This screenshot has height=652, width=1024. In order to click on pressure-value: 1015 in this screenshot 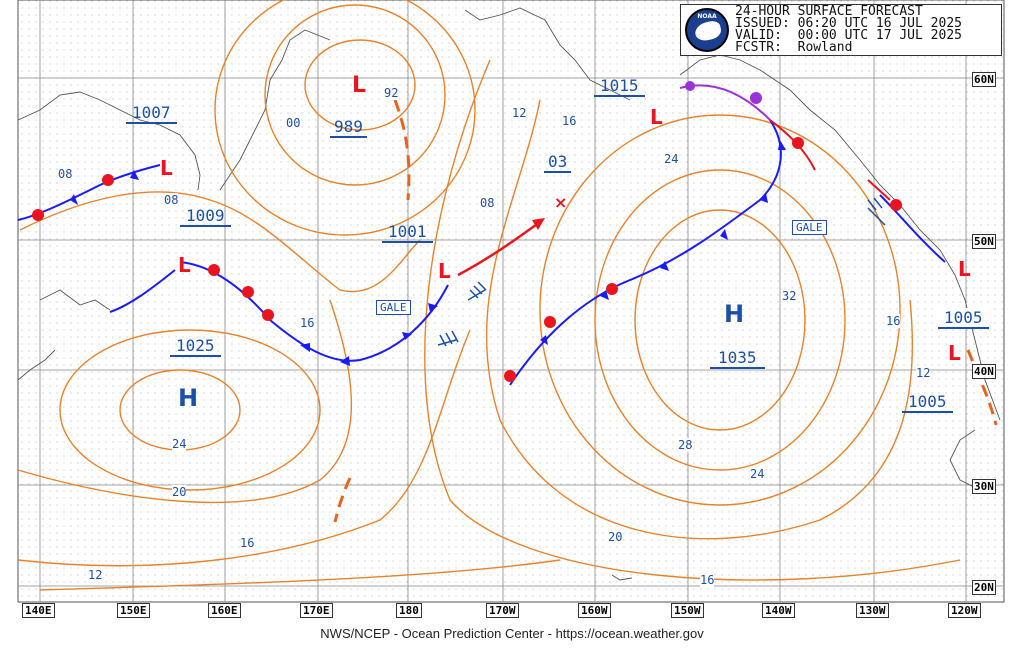, I will do `click(619, 86)`.